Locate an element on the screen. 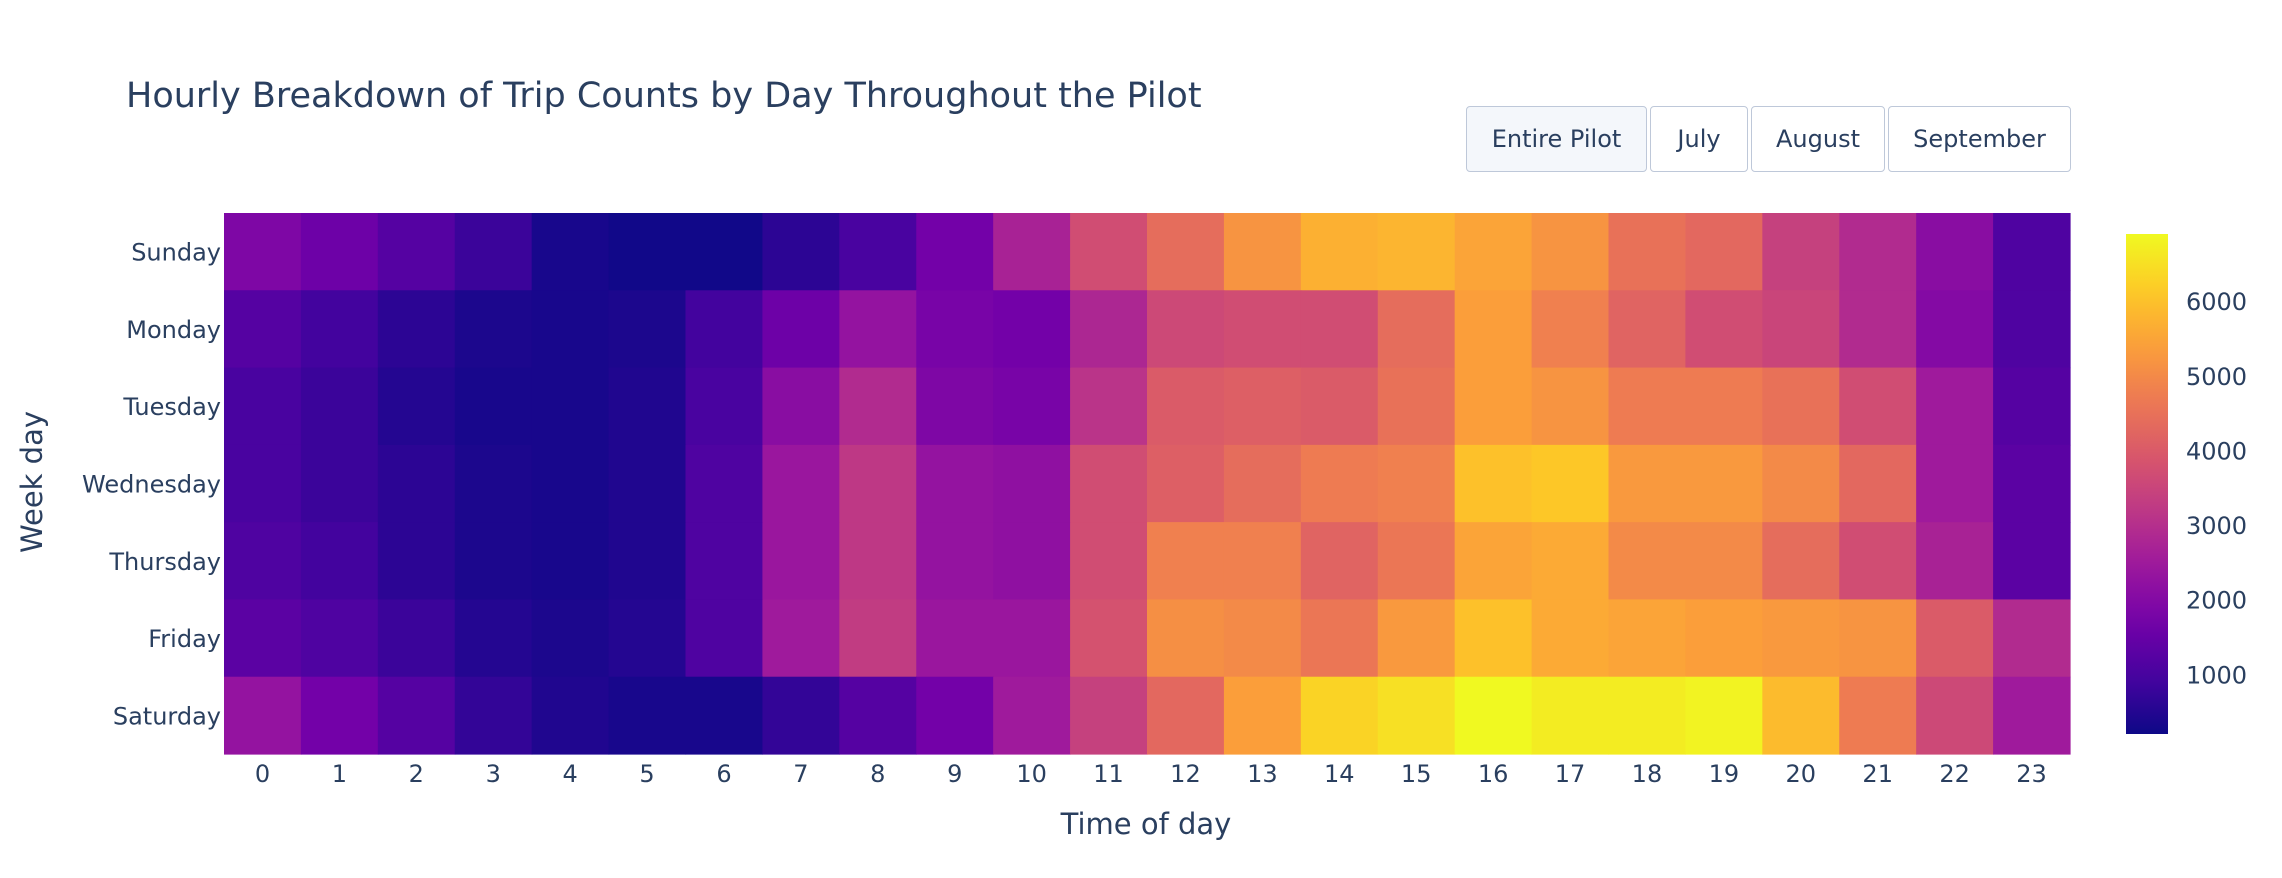 This screenshot has height=878, width=2282. colorbar-ticks: 1000 2000 3000 4000 5000 6000 is located at coordinates (2216, 488).